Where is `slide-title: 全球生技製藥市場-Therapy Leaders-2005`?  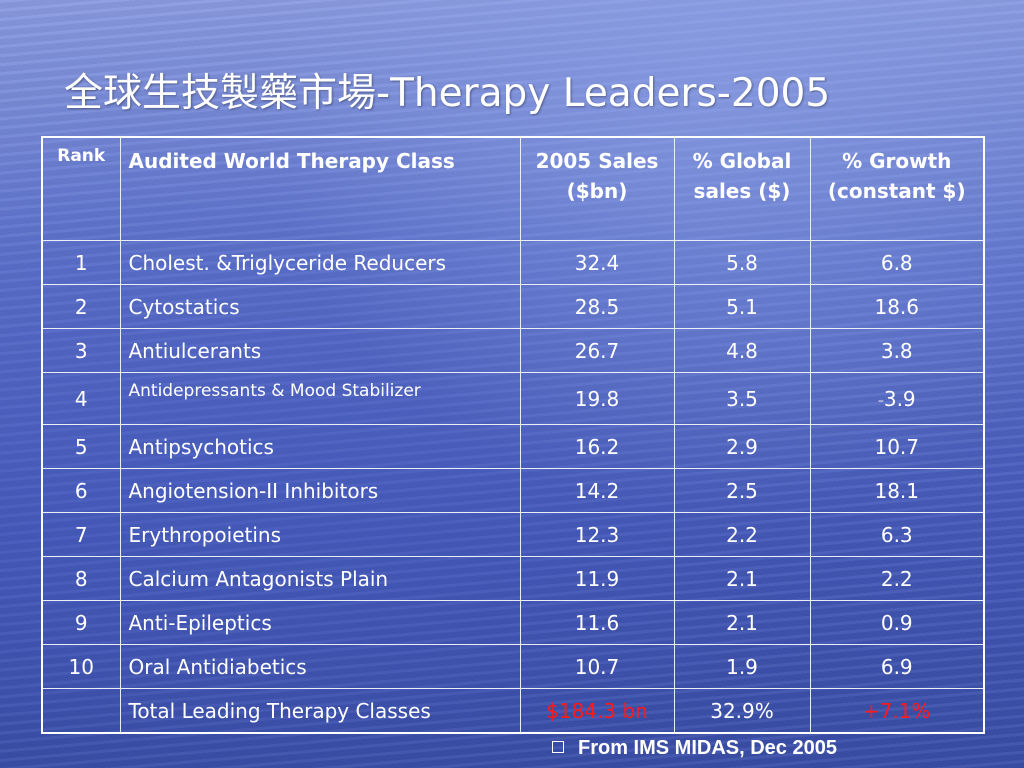 slide-title: 全球生技製藥市場-Therapy Leaders-2005 is located at coordinates (447, 93).